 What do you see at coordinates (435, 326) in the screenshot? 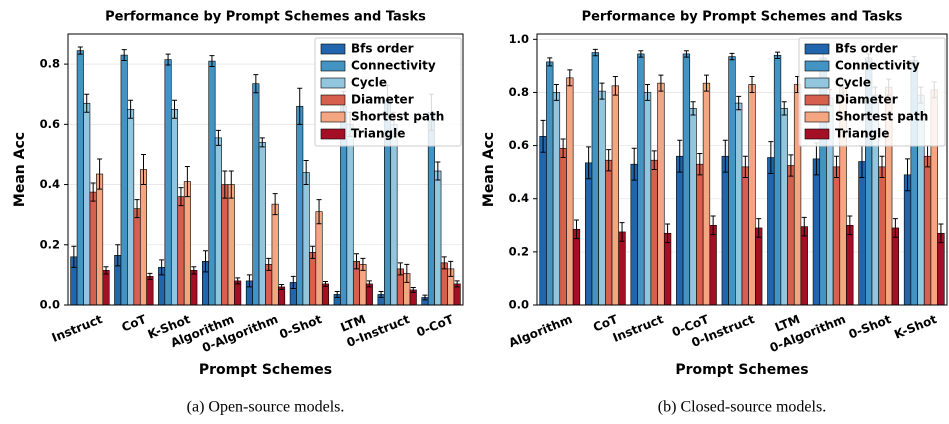
I see `x-tick-label: 0-CoT` at bounding box center [435, 326].